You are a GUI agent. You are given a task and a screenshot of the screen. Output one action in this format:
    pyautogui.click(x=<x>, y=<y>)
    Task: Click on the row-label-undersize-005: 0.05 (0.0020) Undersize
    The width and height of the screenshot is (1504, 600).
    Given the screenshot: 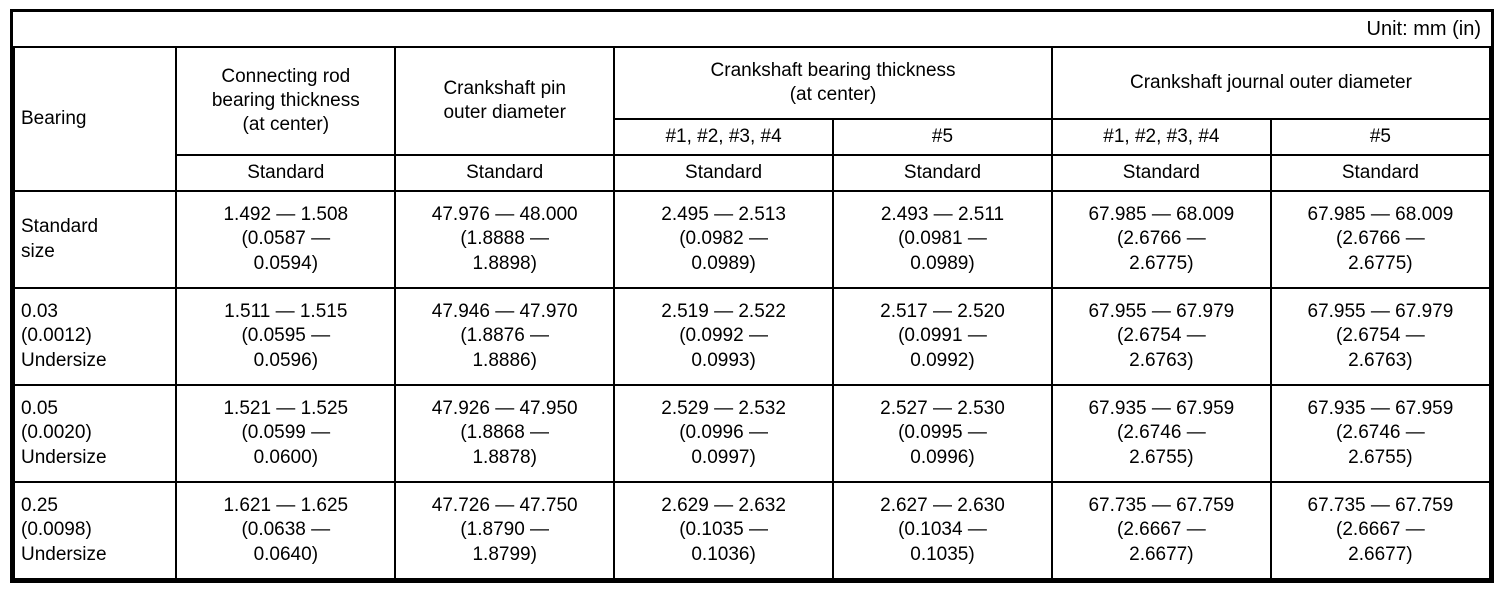 What is the action you would take?
    pyautogui.click(x=95, y=433)
    